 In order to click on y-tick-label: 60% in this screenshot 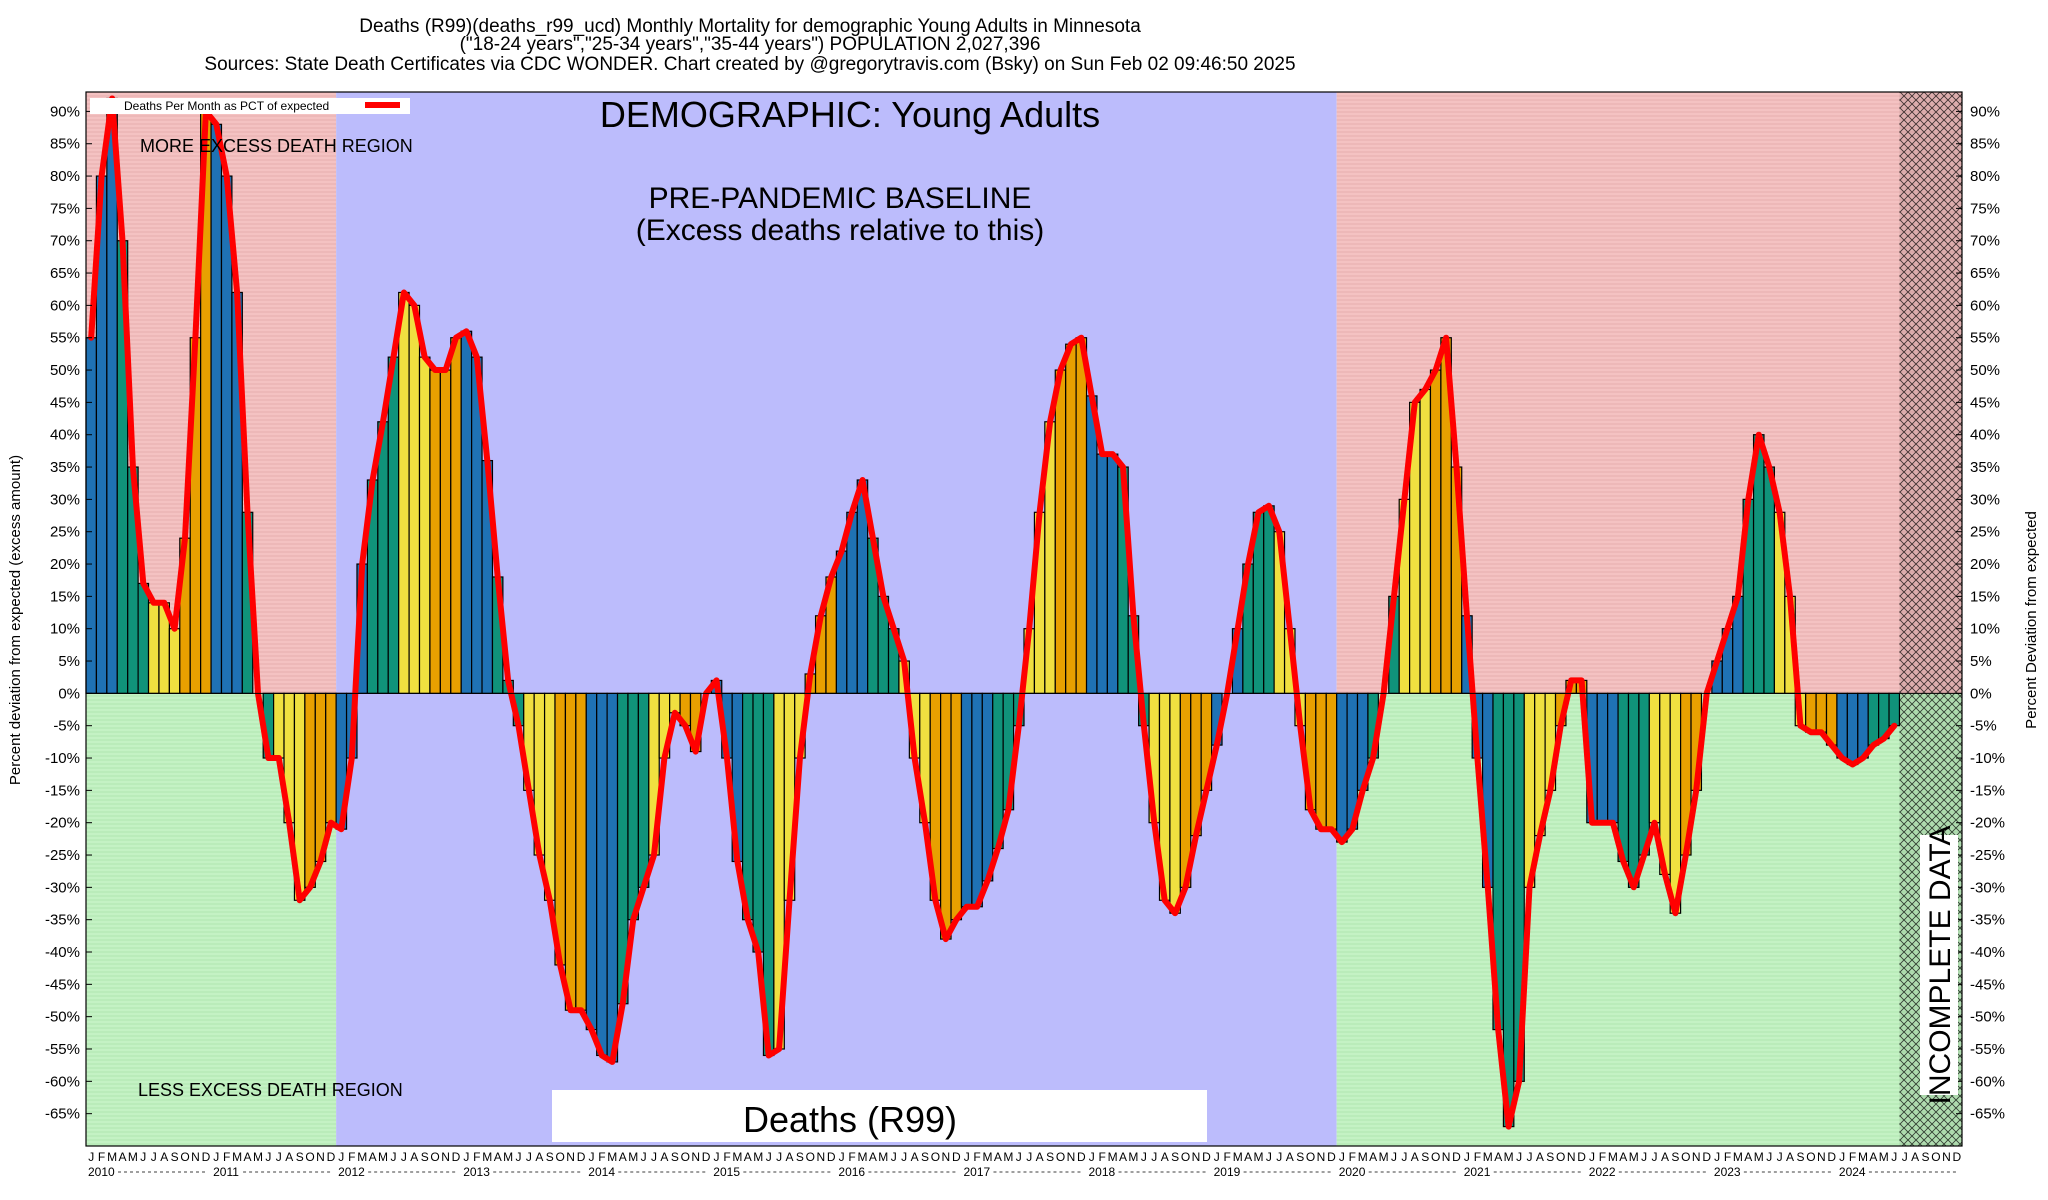, I will do `click(65, 305)`.